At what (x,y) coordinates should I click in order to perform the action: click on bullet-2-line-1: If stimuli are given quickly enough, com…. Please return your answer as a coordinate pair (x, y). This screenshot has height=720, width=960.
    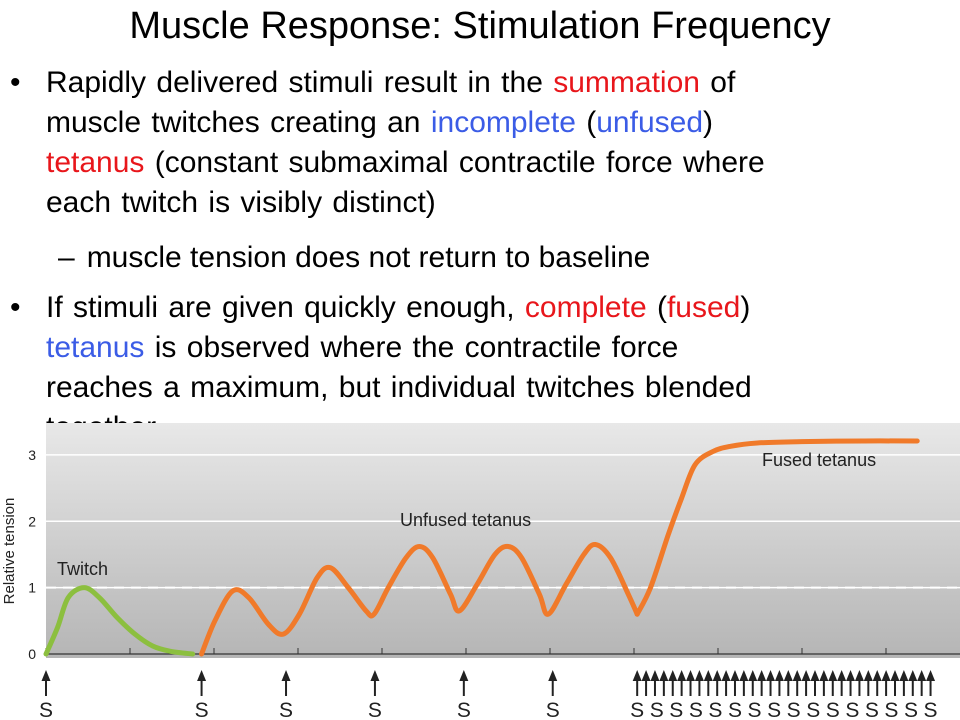
    Looking at the image, I should click on (491, 308).